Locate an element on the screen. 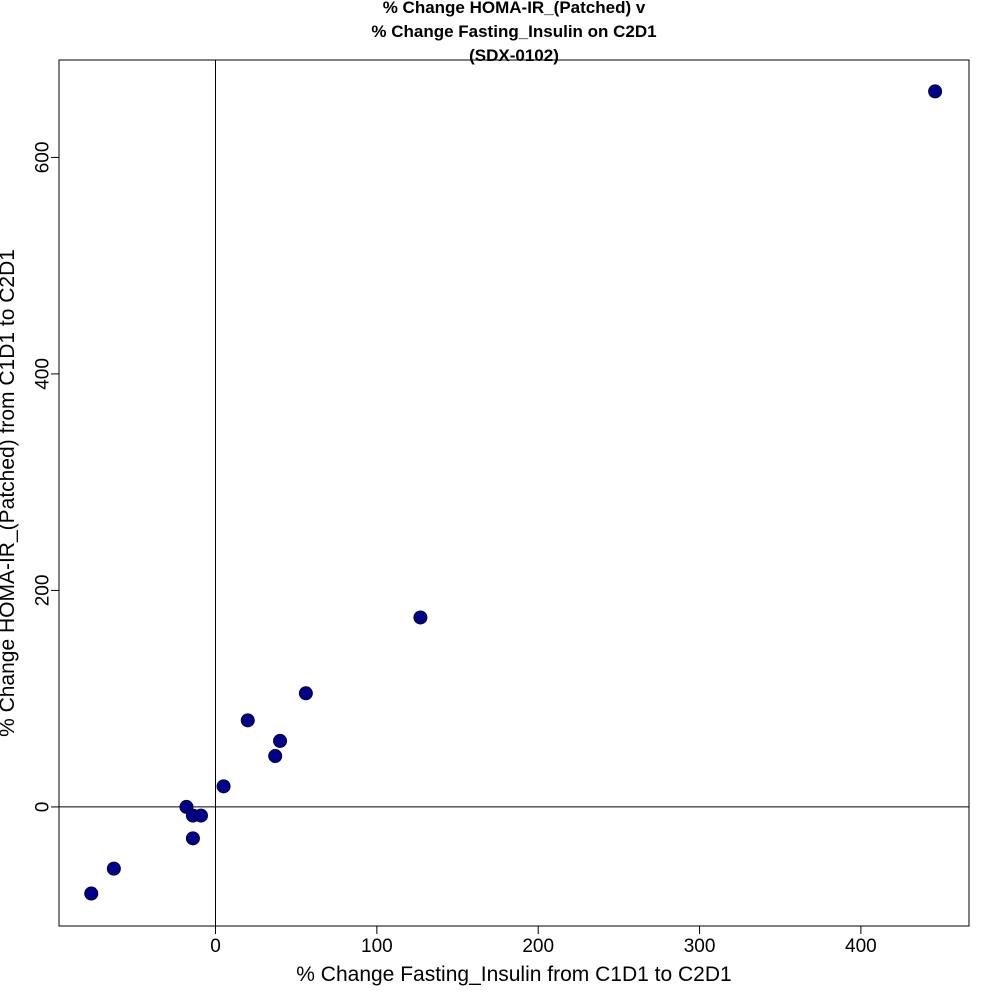 This screenshot has height=1000, width=1000. x-axis-ticks: 0 100 200 300 400 is located at coordinates (543, 941).